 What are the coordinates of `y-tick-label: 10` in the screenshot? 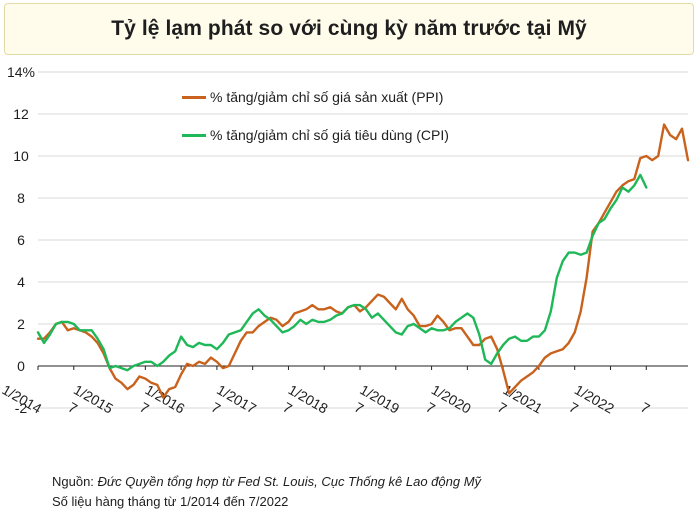 It's located at (21, 156).